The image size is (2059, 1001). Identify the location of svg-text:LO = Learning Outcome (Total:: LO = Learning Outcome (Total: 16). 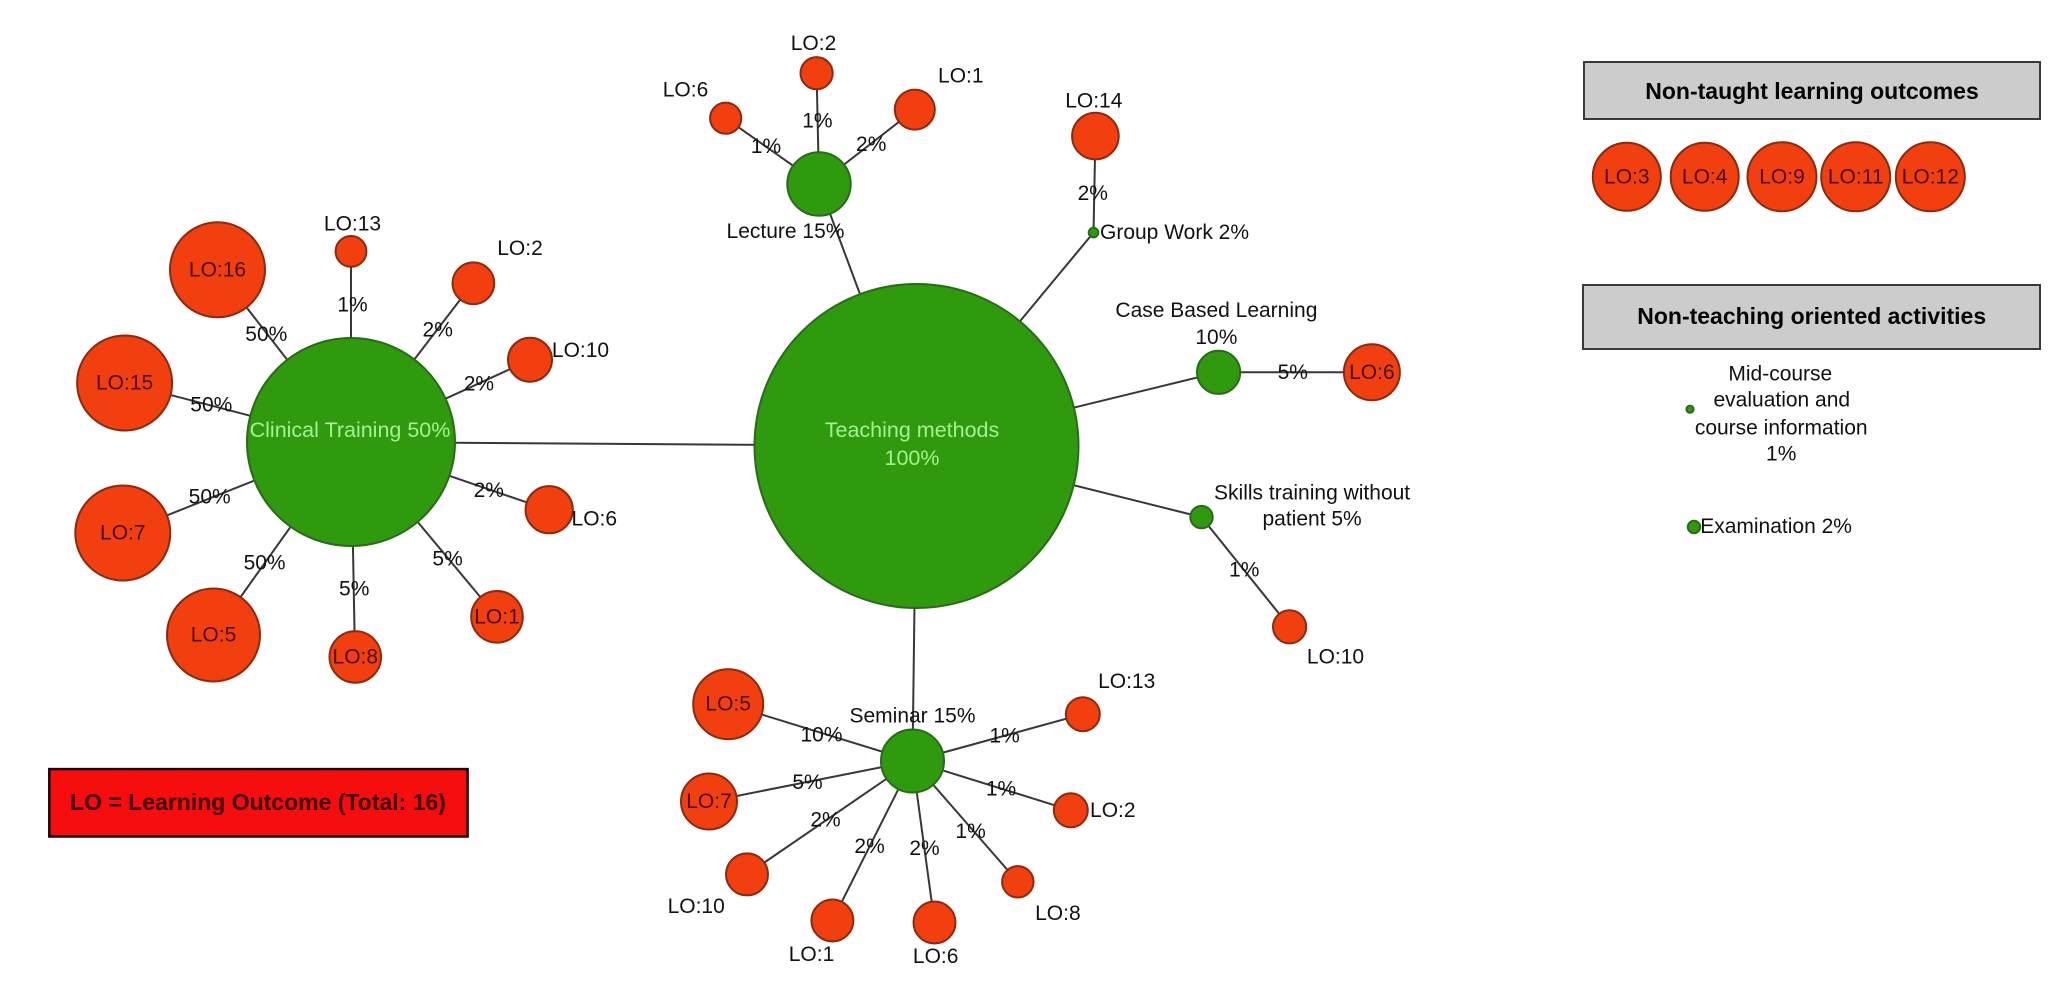
(258, 802).